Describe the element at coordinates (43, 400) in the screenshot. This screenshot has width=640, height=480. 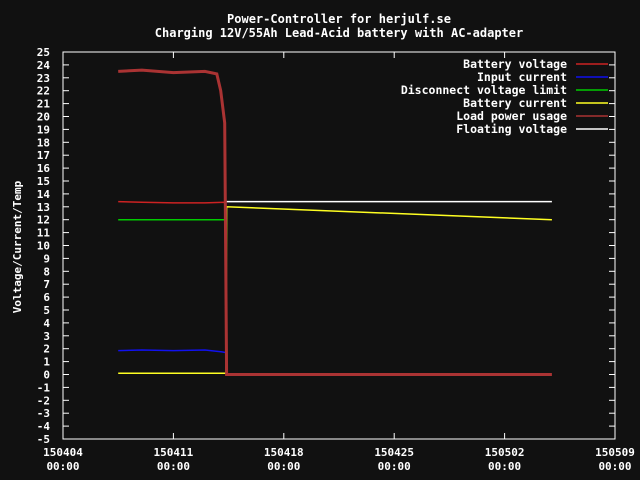
I see `y-tick-label: -2` at that location.